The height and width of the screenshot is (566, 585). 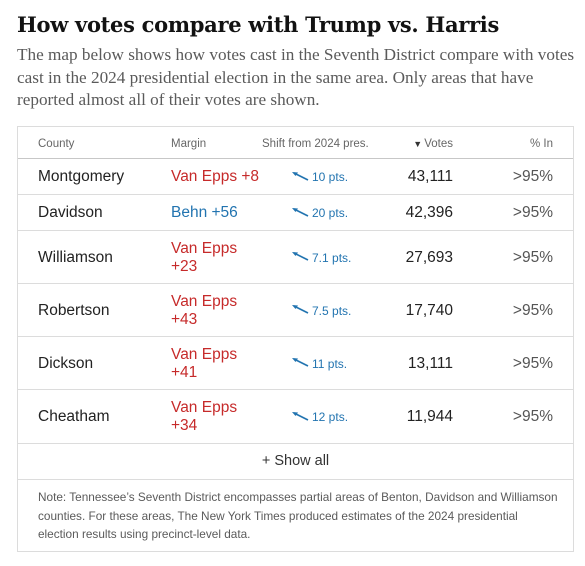 What do you see at coordinates (429, 212) in the screenshot?
I see `vote-count: 42,396` at bounding box center [429, 212].